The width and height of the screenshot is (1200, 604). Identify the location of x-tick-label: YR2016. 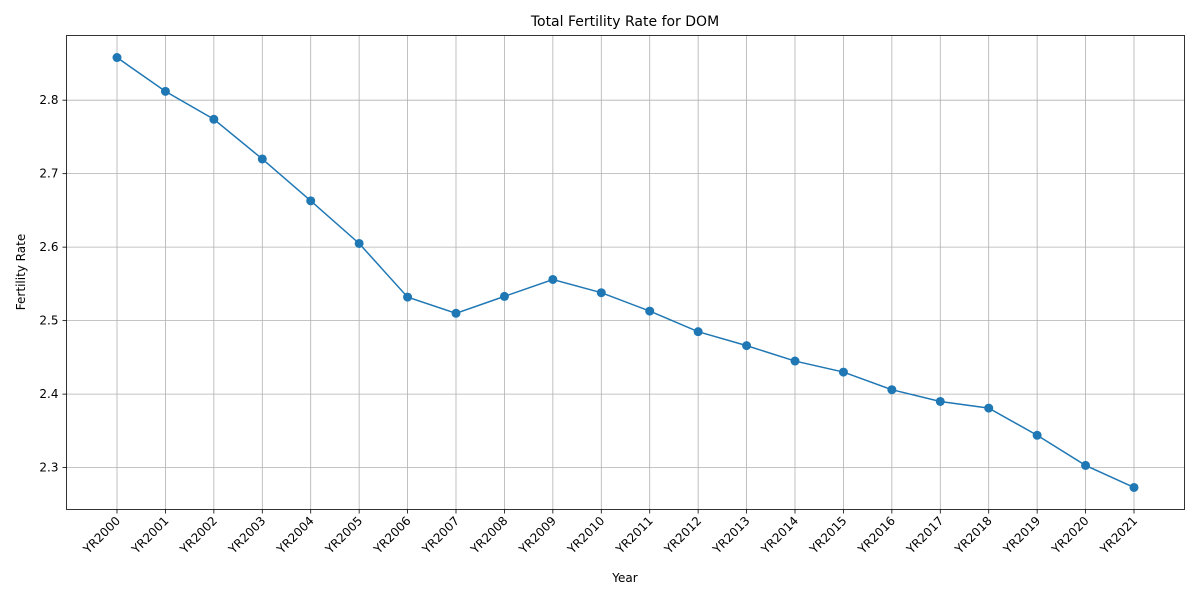
(876, 535).